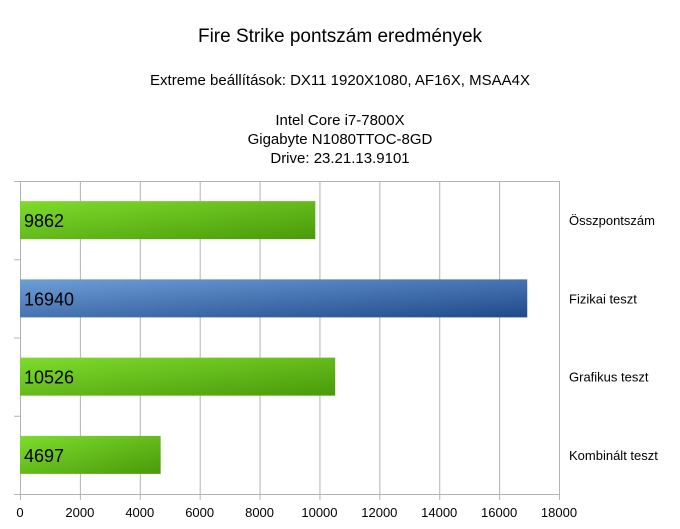  Describe the element at coordinates (49, 378) in the screenshot. I see `bar-value-label: 10526` at that location.